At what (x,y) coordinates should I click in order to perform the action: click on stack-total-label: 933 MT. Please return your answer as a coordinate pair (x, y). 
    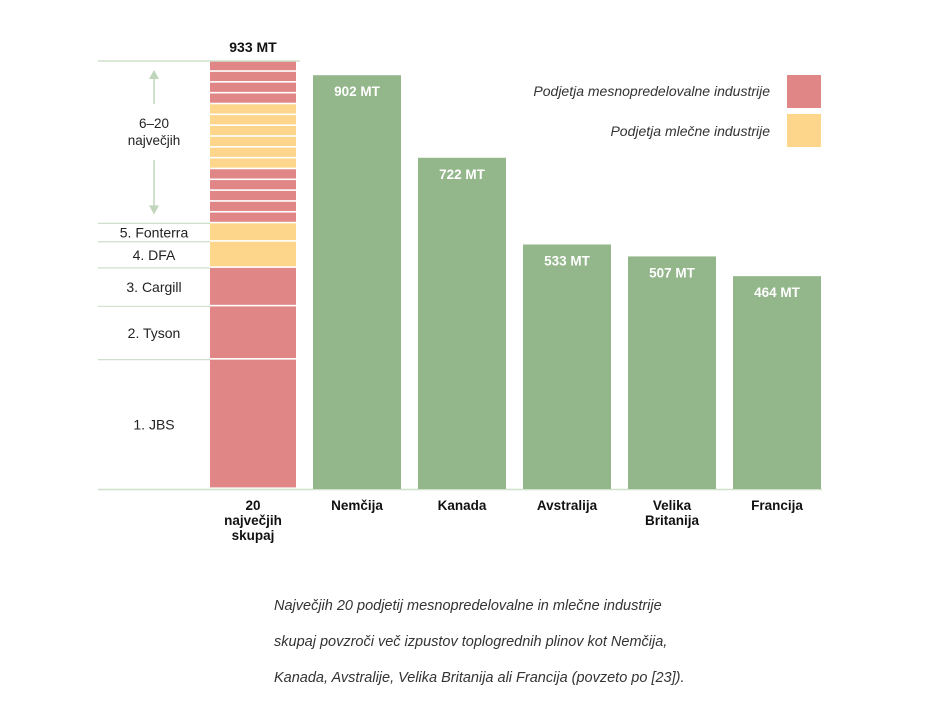
    Looking at the image, I should click on (253, 47).